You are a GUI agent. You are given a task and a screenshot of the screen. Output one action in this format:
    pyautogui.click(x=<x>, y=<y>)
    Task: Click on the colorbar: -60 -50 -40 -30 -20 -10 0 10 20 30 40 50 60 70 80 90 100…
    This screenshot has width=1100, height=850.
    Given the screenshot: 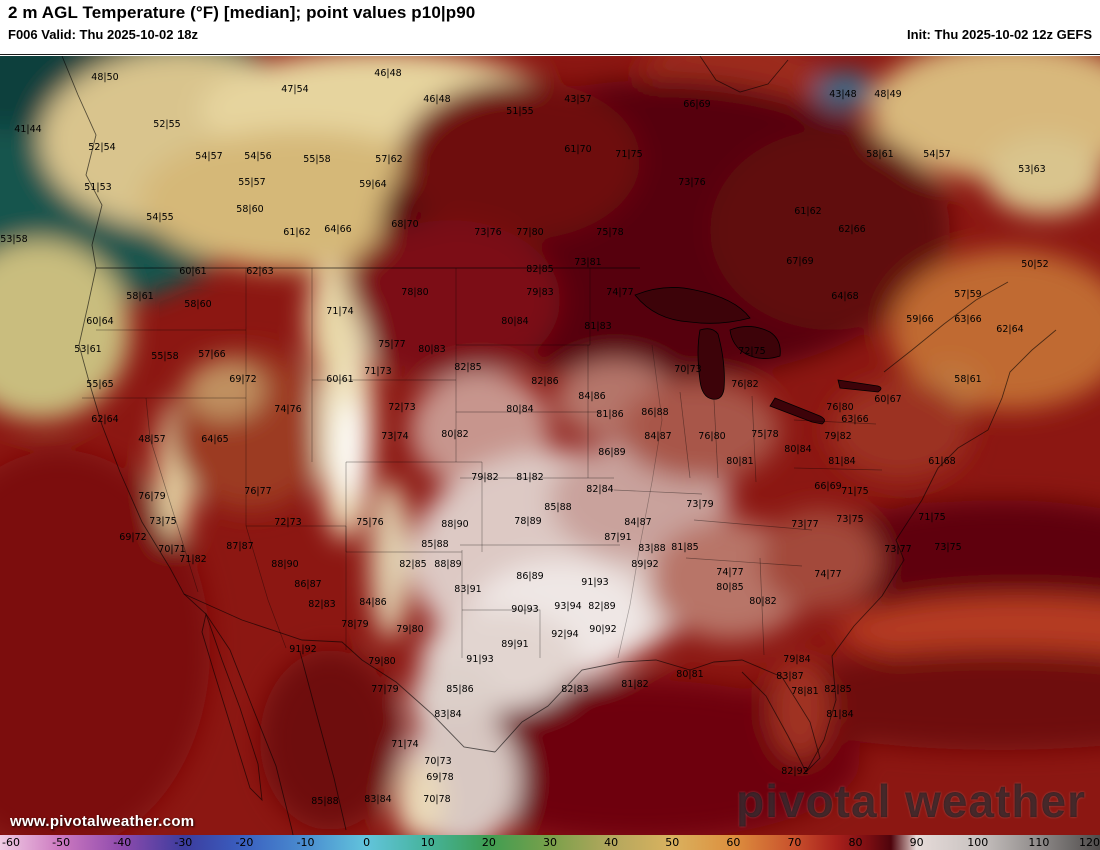 What is the action you would take?
    pyautogui.click(x=550, y=842)
    